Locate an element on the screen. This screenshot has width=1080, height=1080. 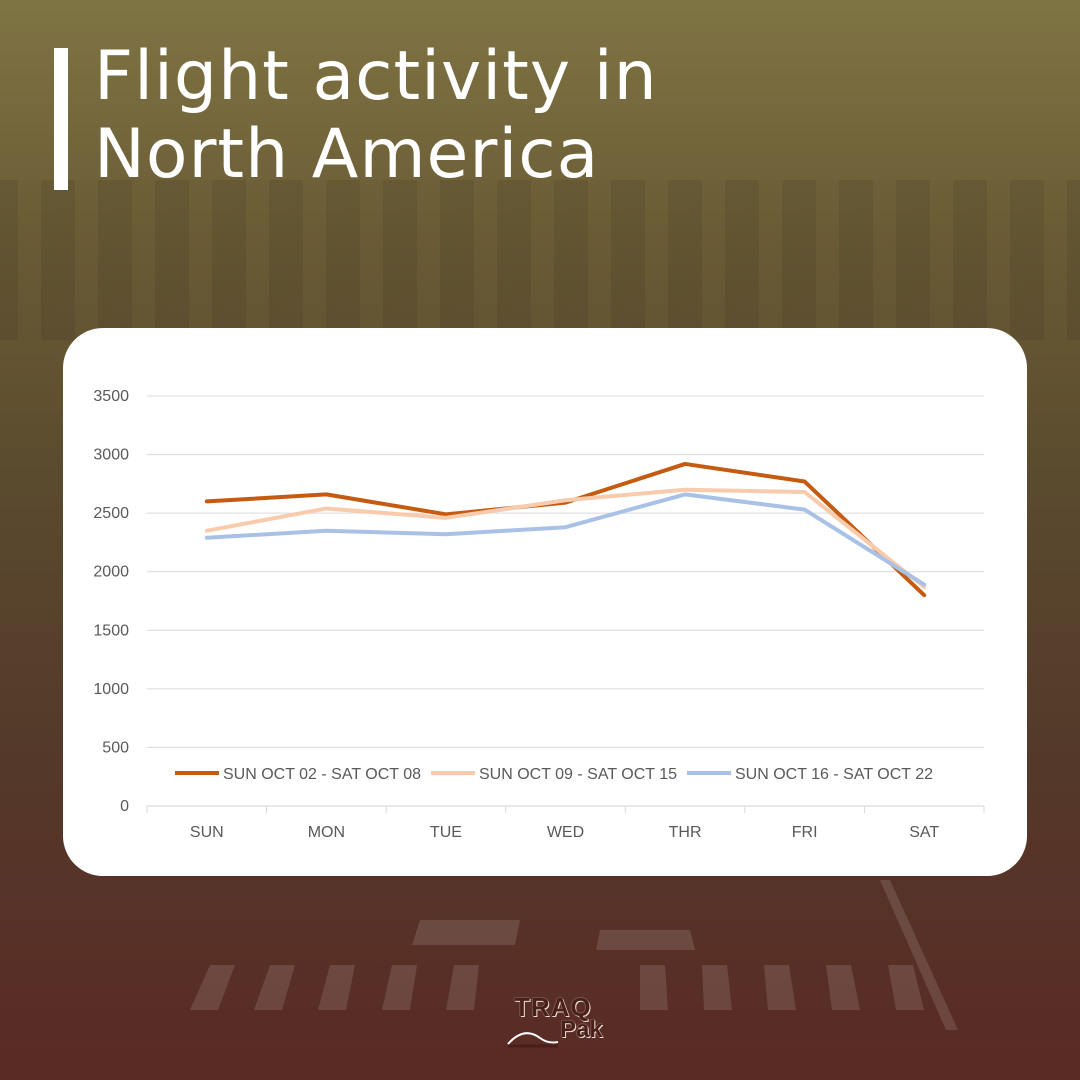
logo-swoosh-icon is located at coordinates (533, 1040).